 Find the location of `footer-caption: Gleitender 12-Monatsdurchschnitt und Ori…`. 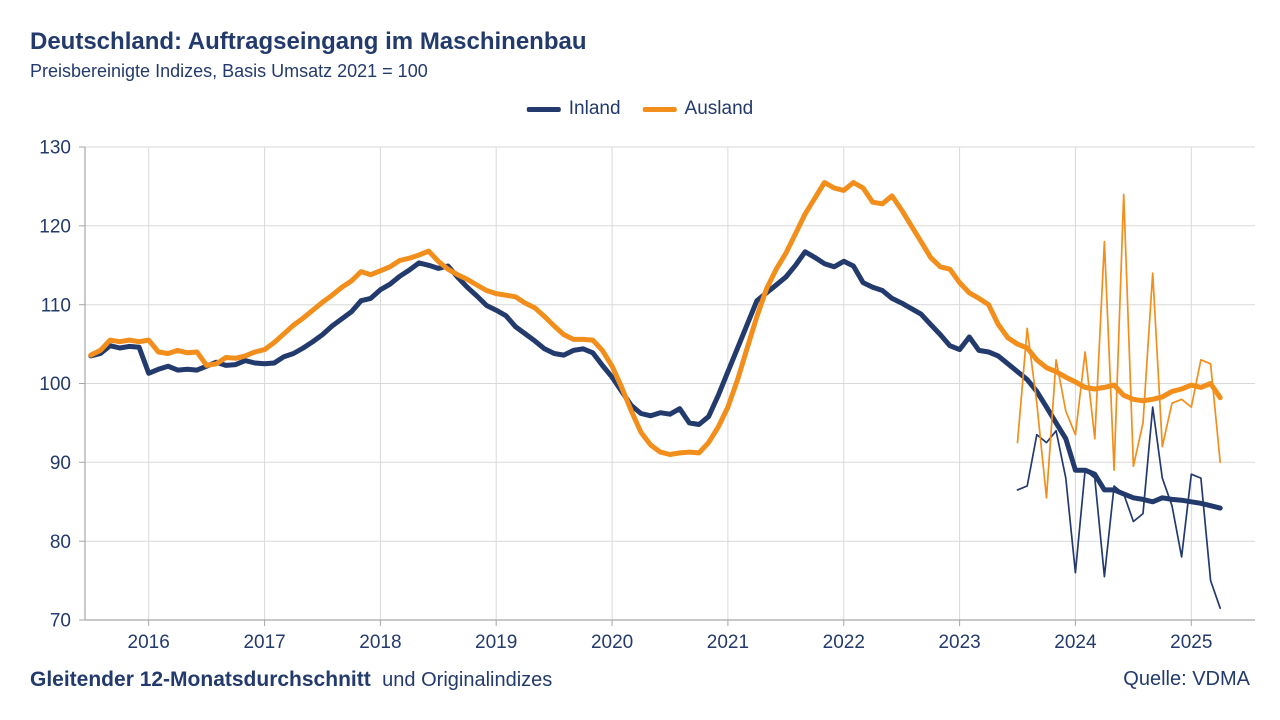

footer-caption: Gleitender 12-Monatsdurchschnitt und Ori… is located at coordinates (291, 680).